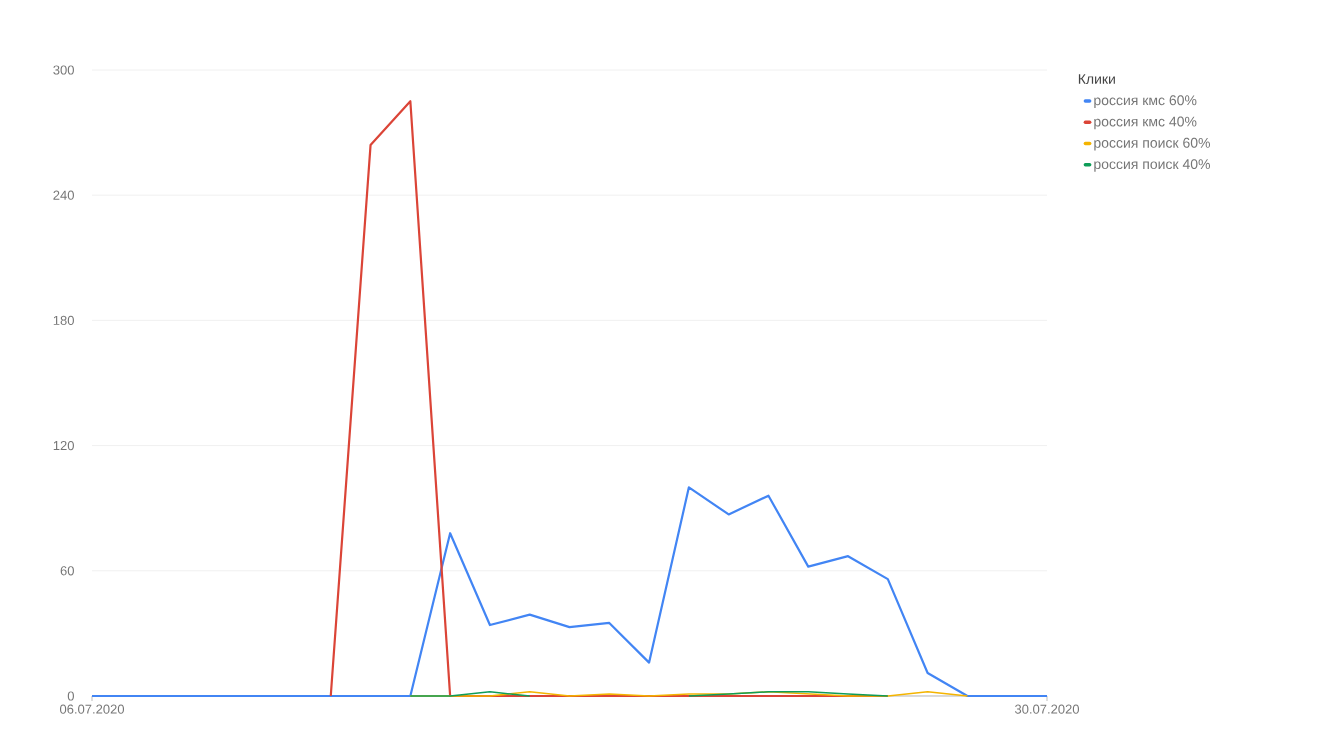 This screenshot has width=1340, height=754. I want to click on legend-label: россия поиск 60%, so click(1152, 144).